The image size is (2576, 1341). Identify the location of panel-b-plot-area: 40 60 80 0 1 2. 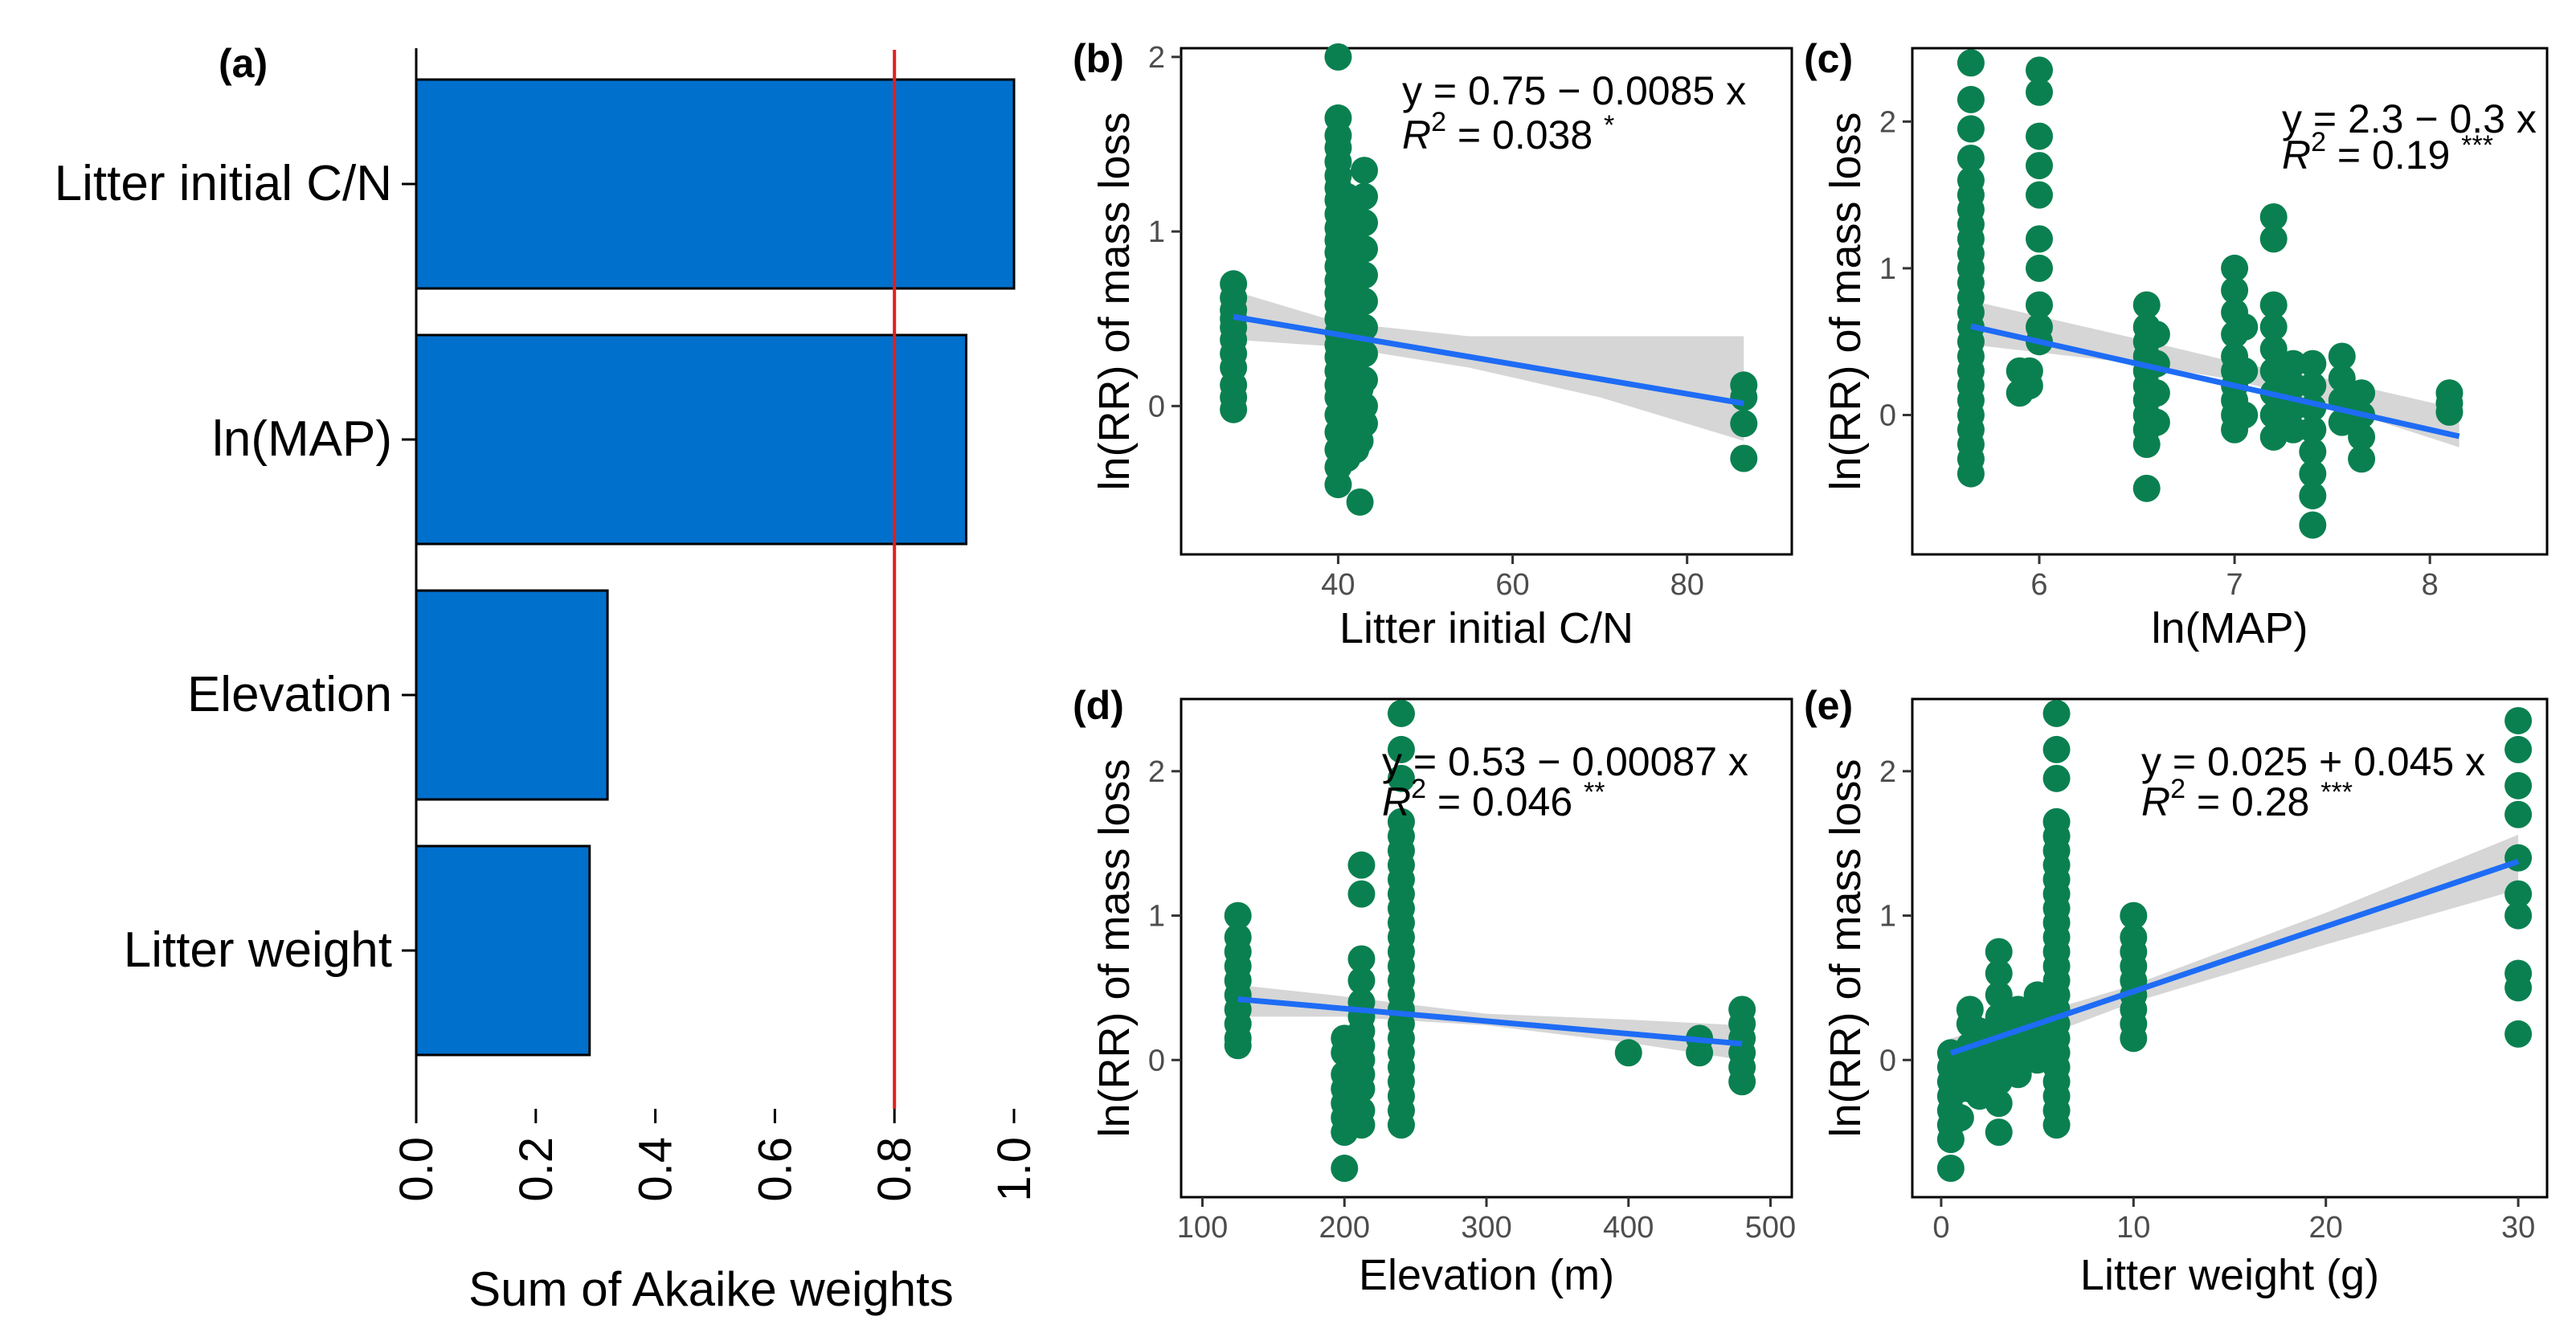
(1453, 321).